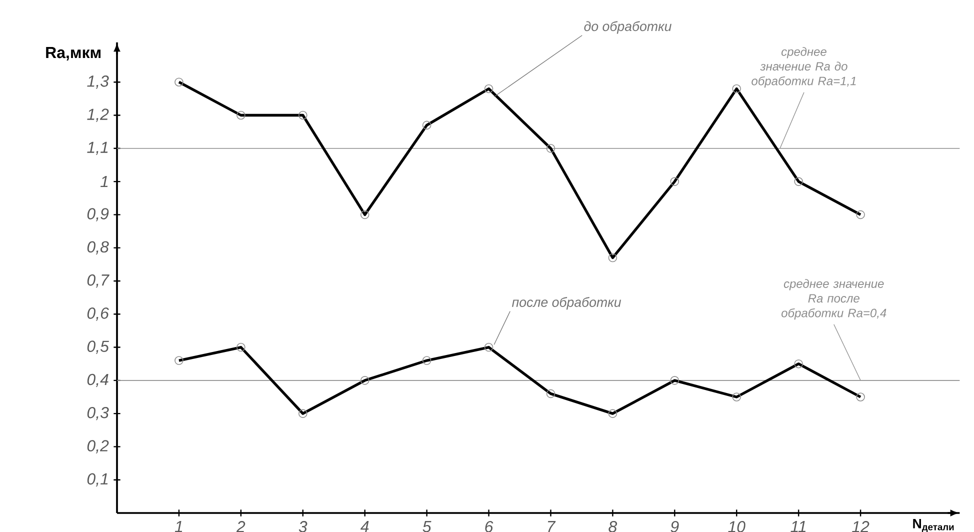 The width and height of the screenshot is (974, 532). Describe the element at coordinates (73, 54) in the screenshot. I see `y-axis-title: Ra,мкм` at that location.